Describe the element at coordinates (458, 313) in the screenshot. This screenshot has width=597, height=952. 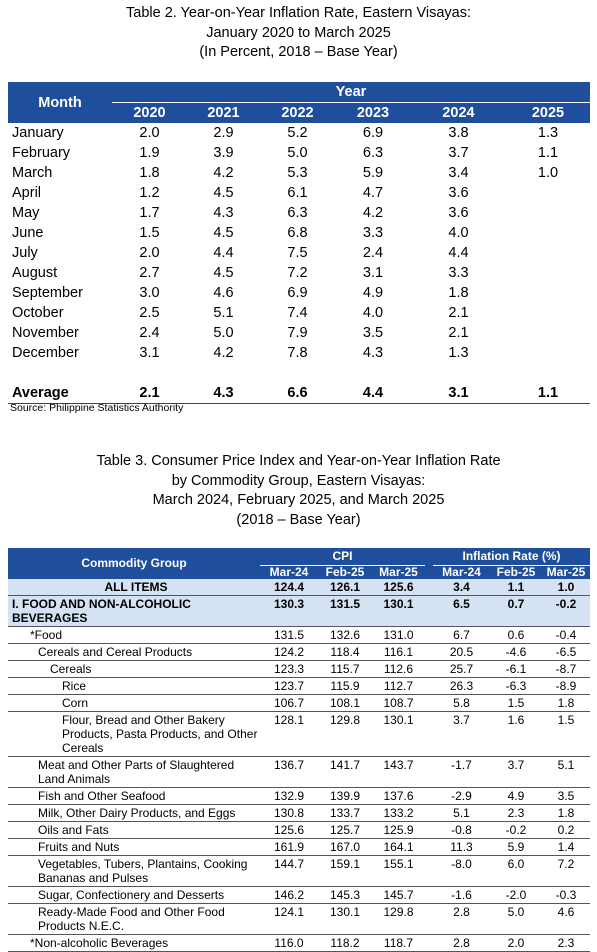
I see `value-cell: 2.1` at that location.